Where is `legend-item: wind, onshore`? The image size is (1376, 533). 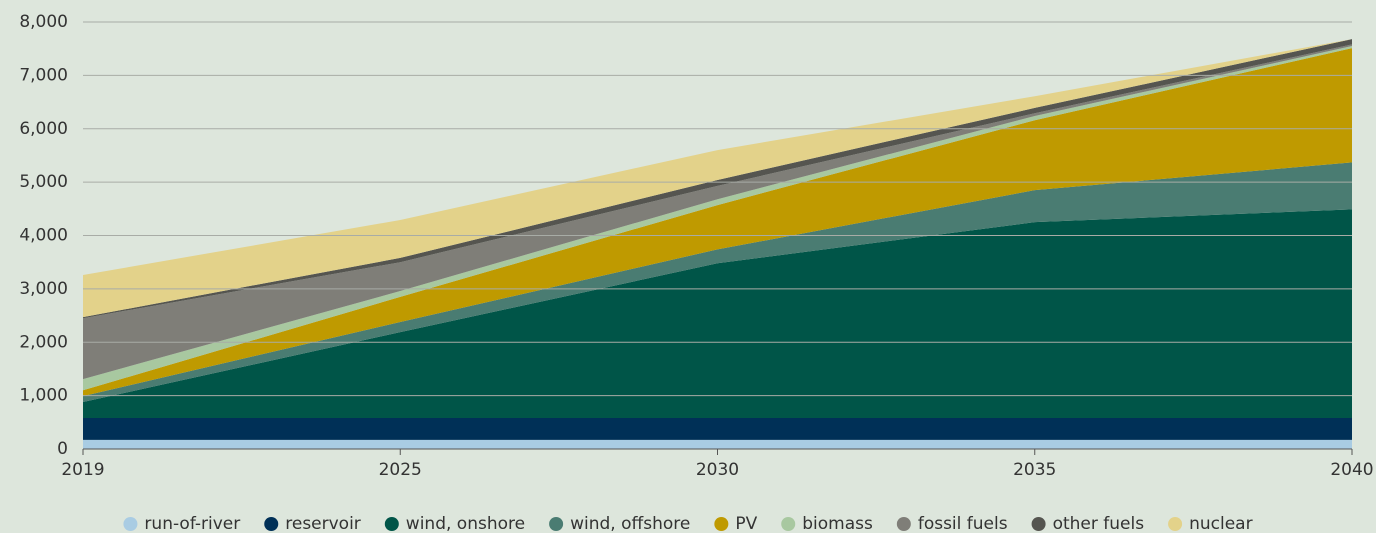
legend-item: wind, onshore is located at coordinates (454, 523).